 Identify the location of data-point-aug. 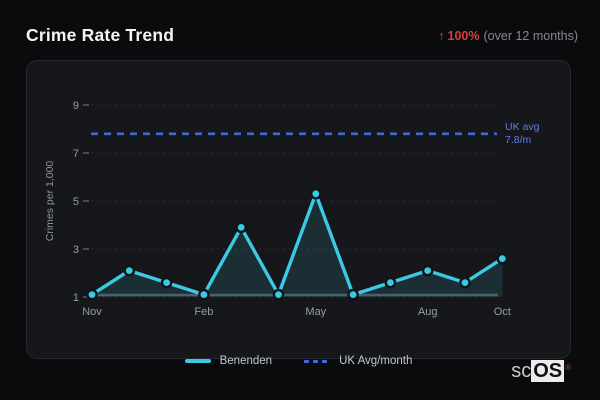
(427, 270).